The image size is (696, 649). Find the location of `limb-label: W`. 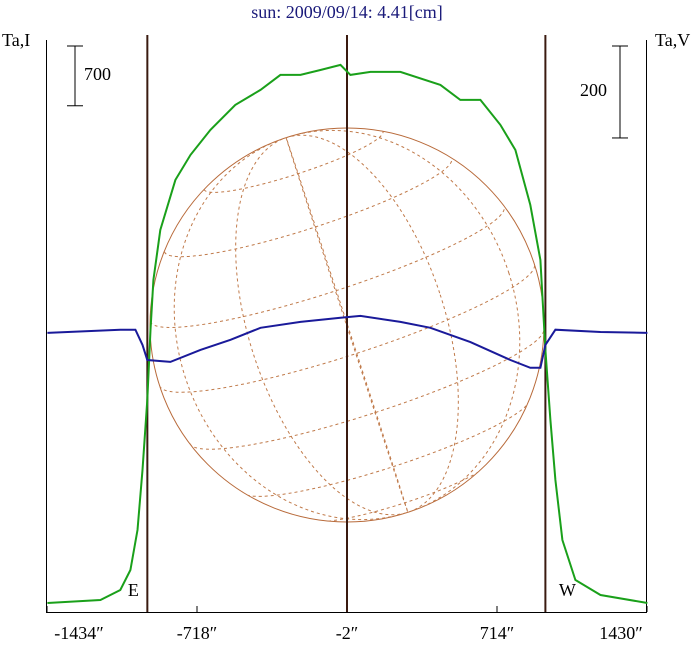

limb-label: W is located at coordinates (567, 590).